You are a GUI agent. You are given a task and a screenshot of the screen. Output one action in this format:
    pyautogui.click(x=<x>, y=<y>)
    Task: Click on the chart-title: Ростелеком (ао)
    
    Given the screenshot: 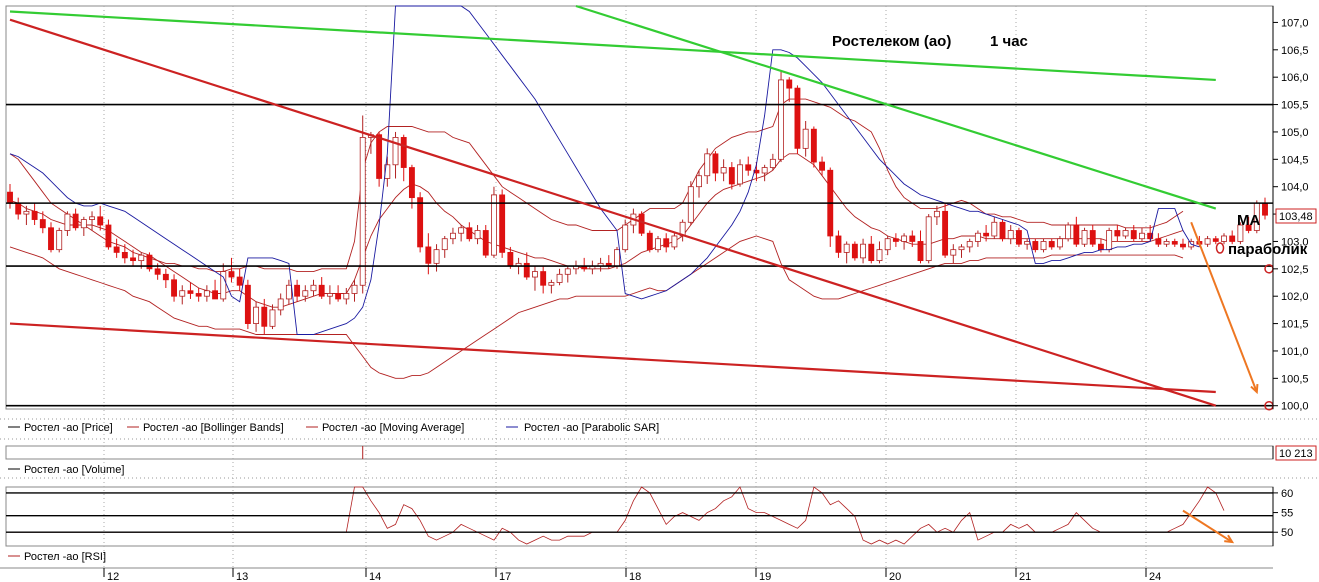 What is the action you would take?
    pyautogui.click(x=891, y=41)
    